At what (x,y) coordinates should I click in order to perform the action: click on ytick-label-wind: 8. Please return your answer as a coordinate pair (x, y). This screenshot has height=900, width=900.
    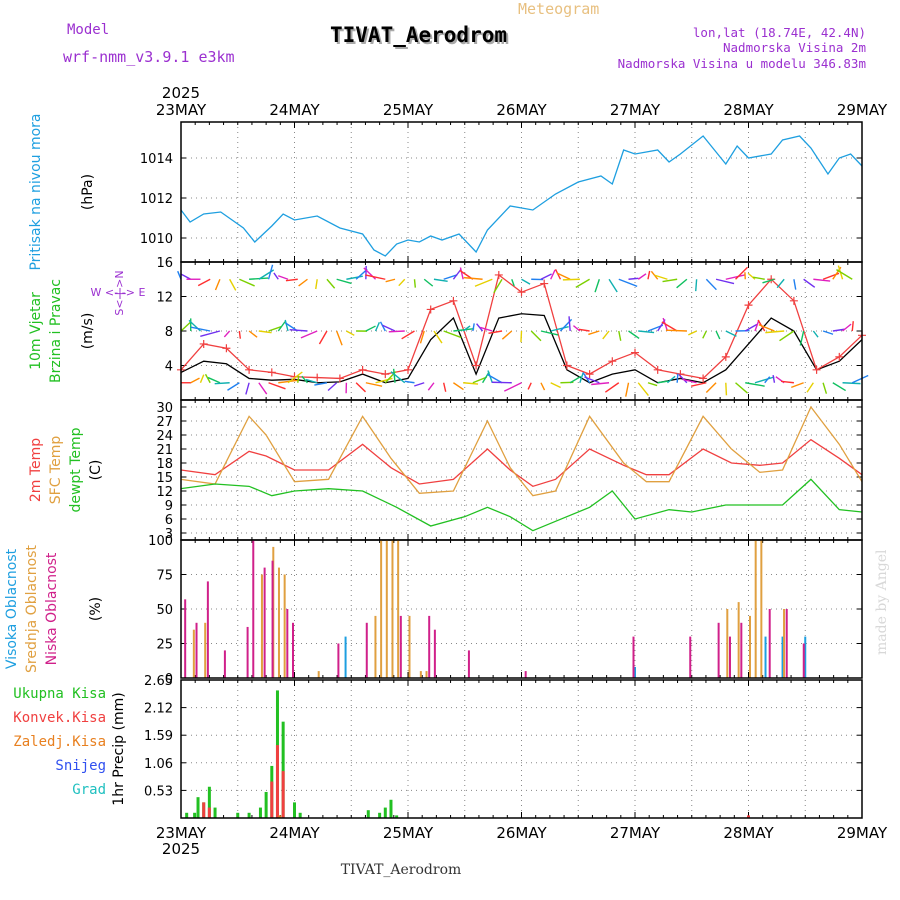
    Looking at the image, I should click on (169, 332).